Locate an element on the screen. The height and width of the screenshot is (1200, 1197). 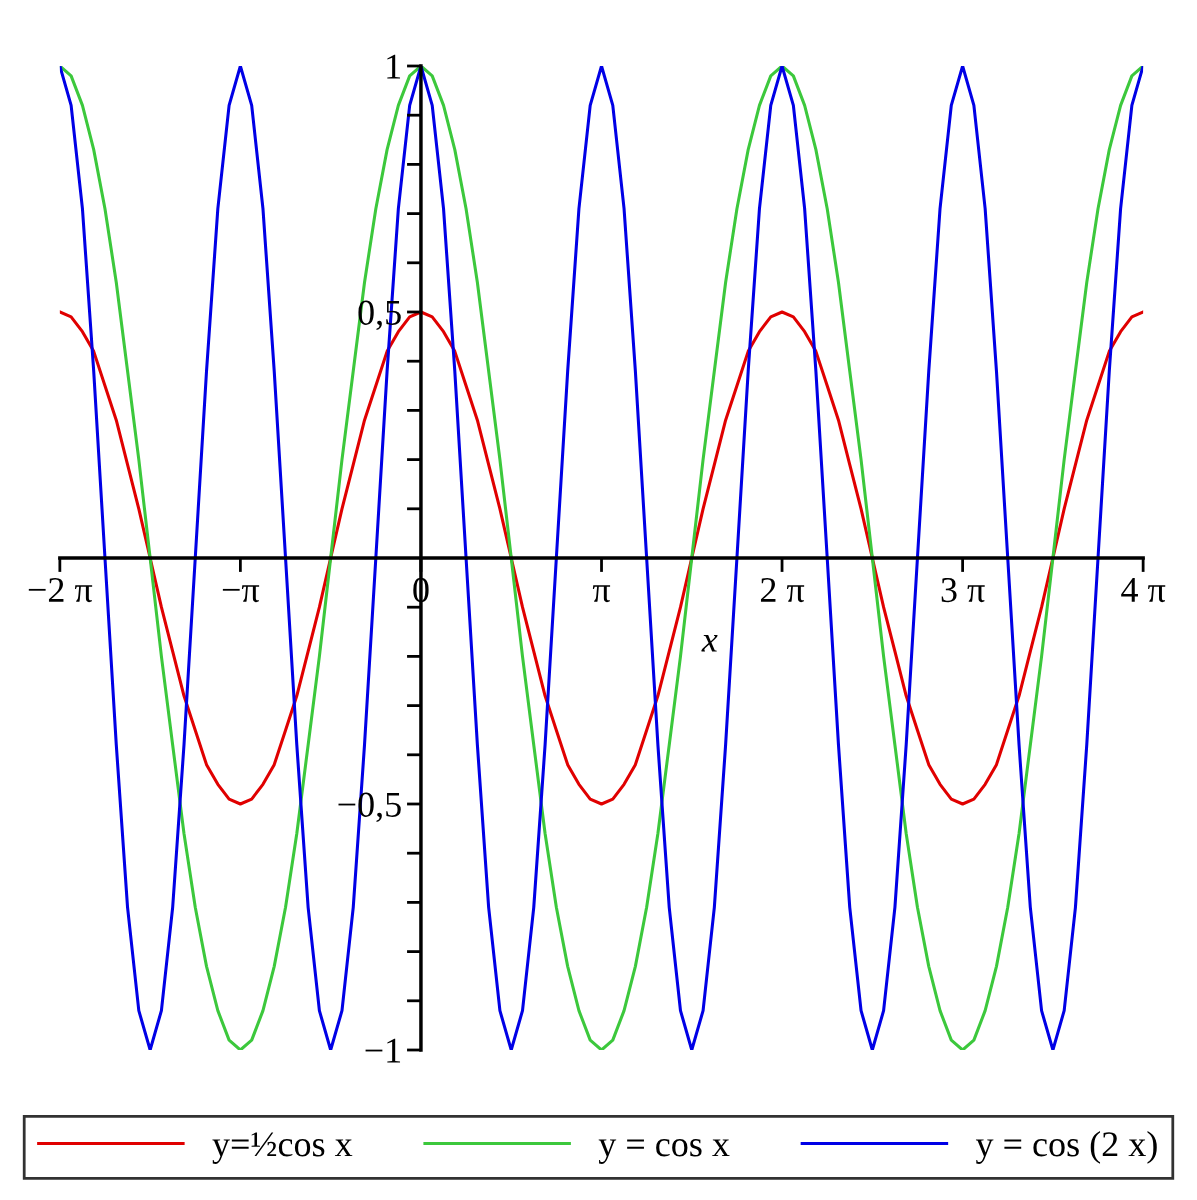
y-tick-label: −1 is located at coordinates (383, 1050).